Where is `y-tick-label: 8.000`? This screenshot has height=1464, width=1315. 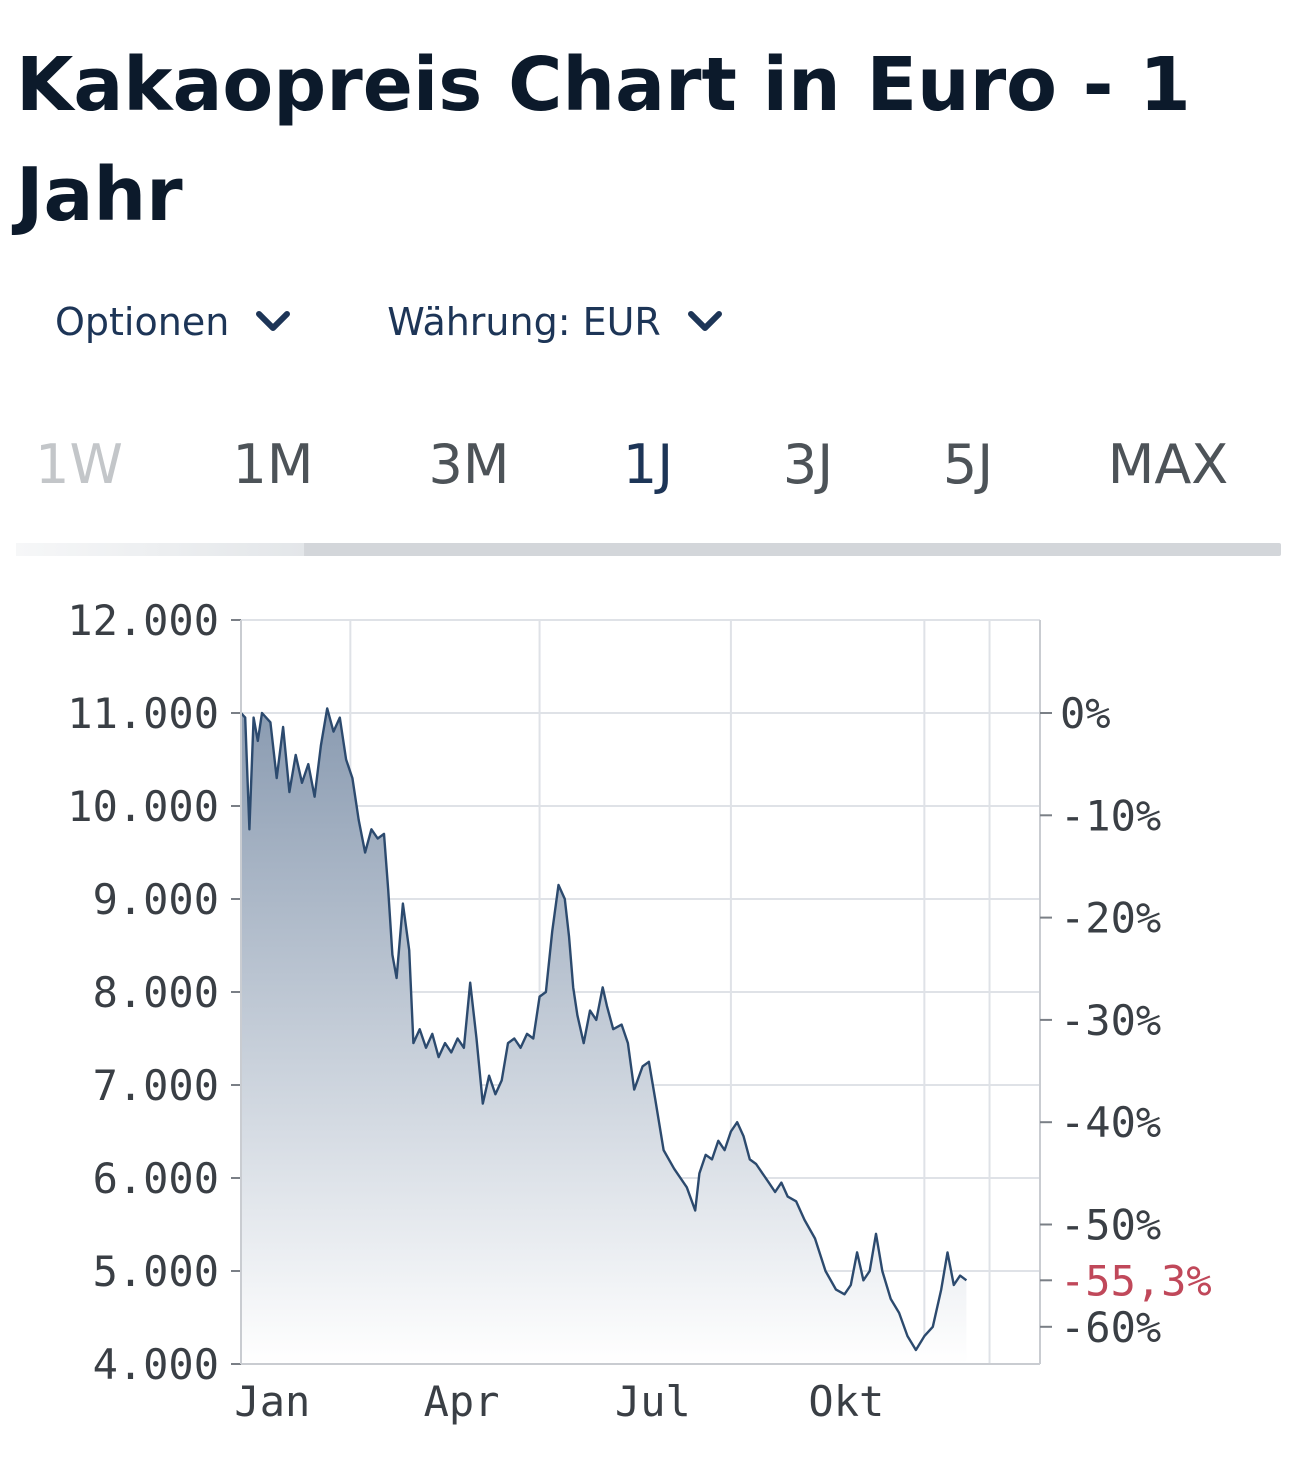 y-tick-label: 8.000 is located at coordinates (156, 992).